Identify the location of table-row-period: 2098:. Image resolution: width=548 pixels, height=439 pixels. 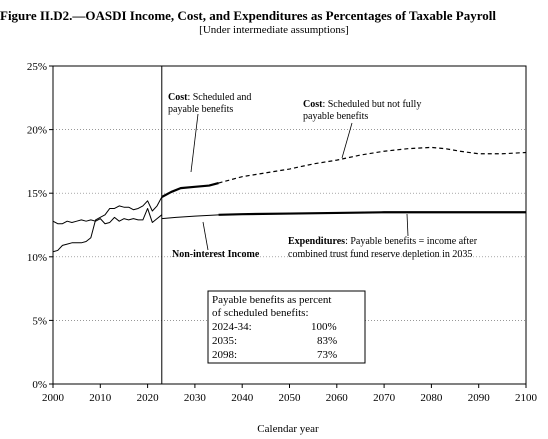
(224, 355).